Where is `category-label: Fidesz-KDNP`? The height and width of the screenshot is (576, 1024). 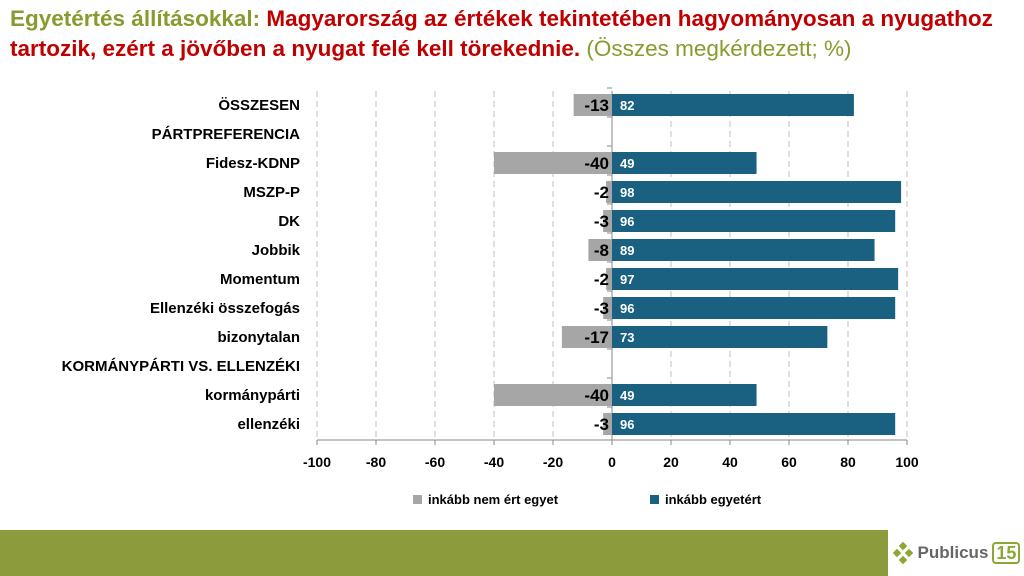
category-label: Fidesz-KDNP is located at coordinates (253, 163).